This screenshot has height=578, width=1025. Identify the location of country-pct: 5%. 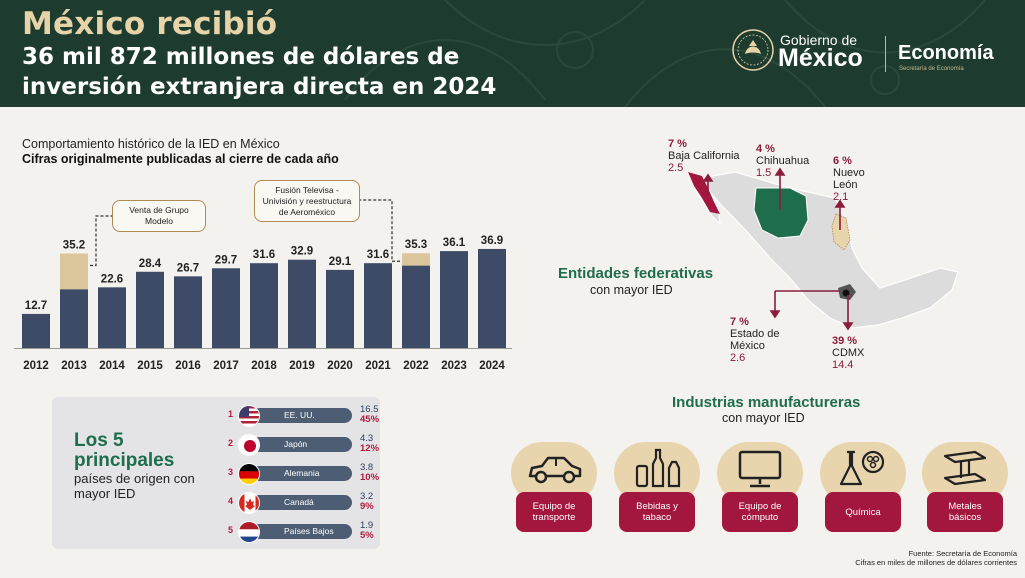
(367, 535).